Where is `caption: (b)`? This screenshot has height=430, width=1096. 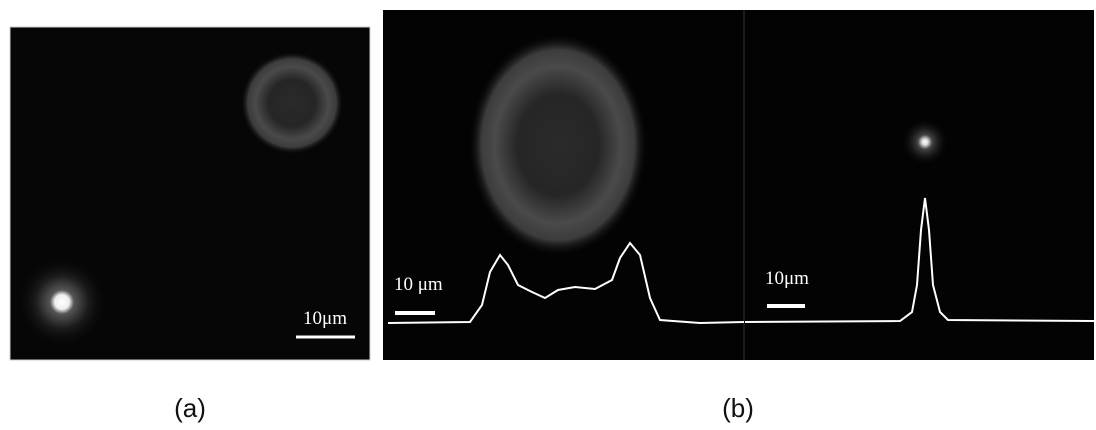
caption: (b) is located at coordinates (738, 408).